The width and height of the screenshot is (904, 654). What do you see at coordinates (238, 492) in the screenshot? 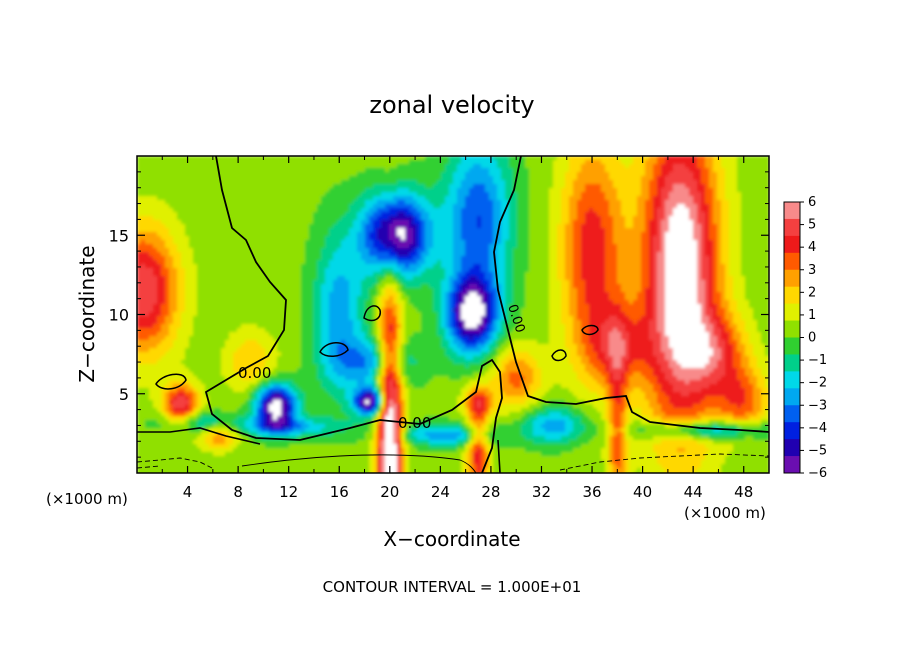
I see `x-tick-label: 8` at bounding box center [238, 492].